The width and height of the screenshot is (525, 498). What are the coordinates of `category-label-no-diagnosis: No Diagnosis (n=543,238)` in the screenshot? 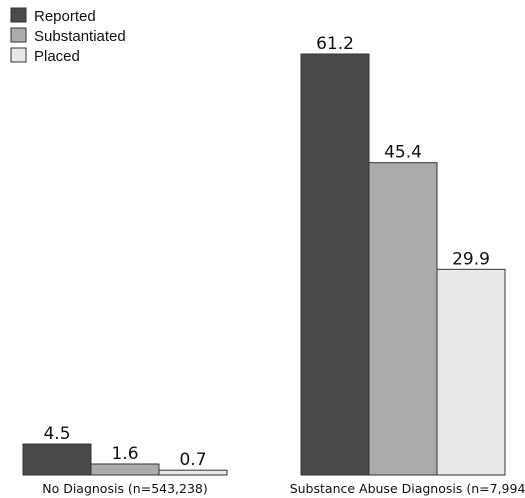 It's located at (125, 488).